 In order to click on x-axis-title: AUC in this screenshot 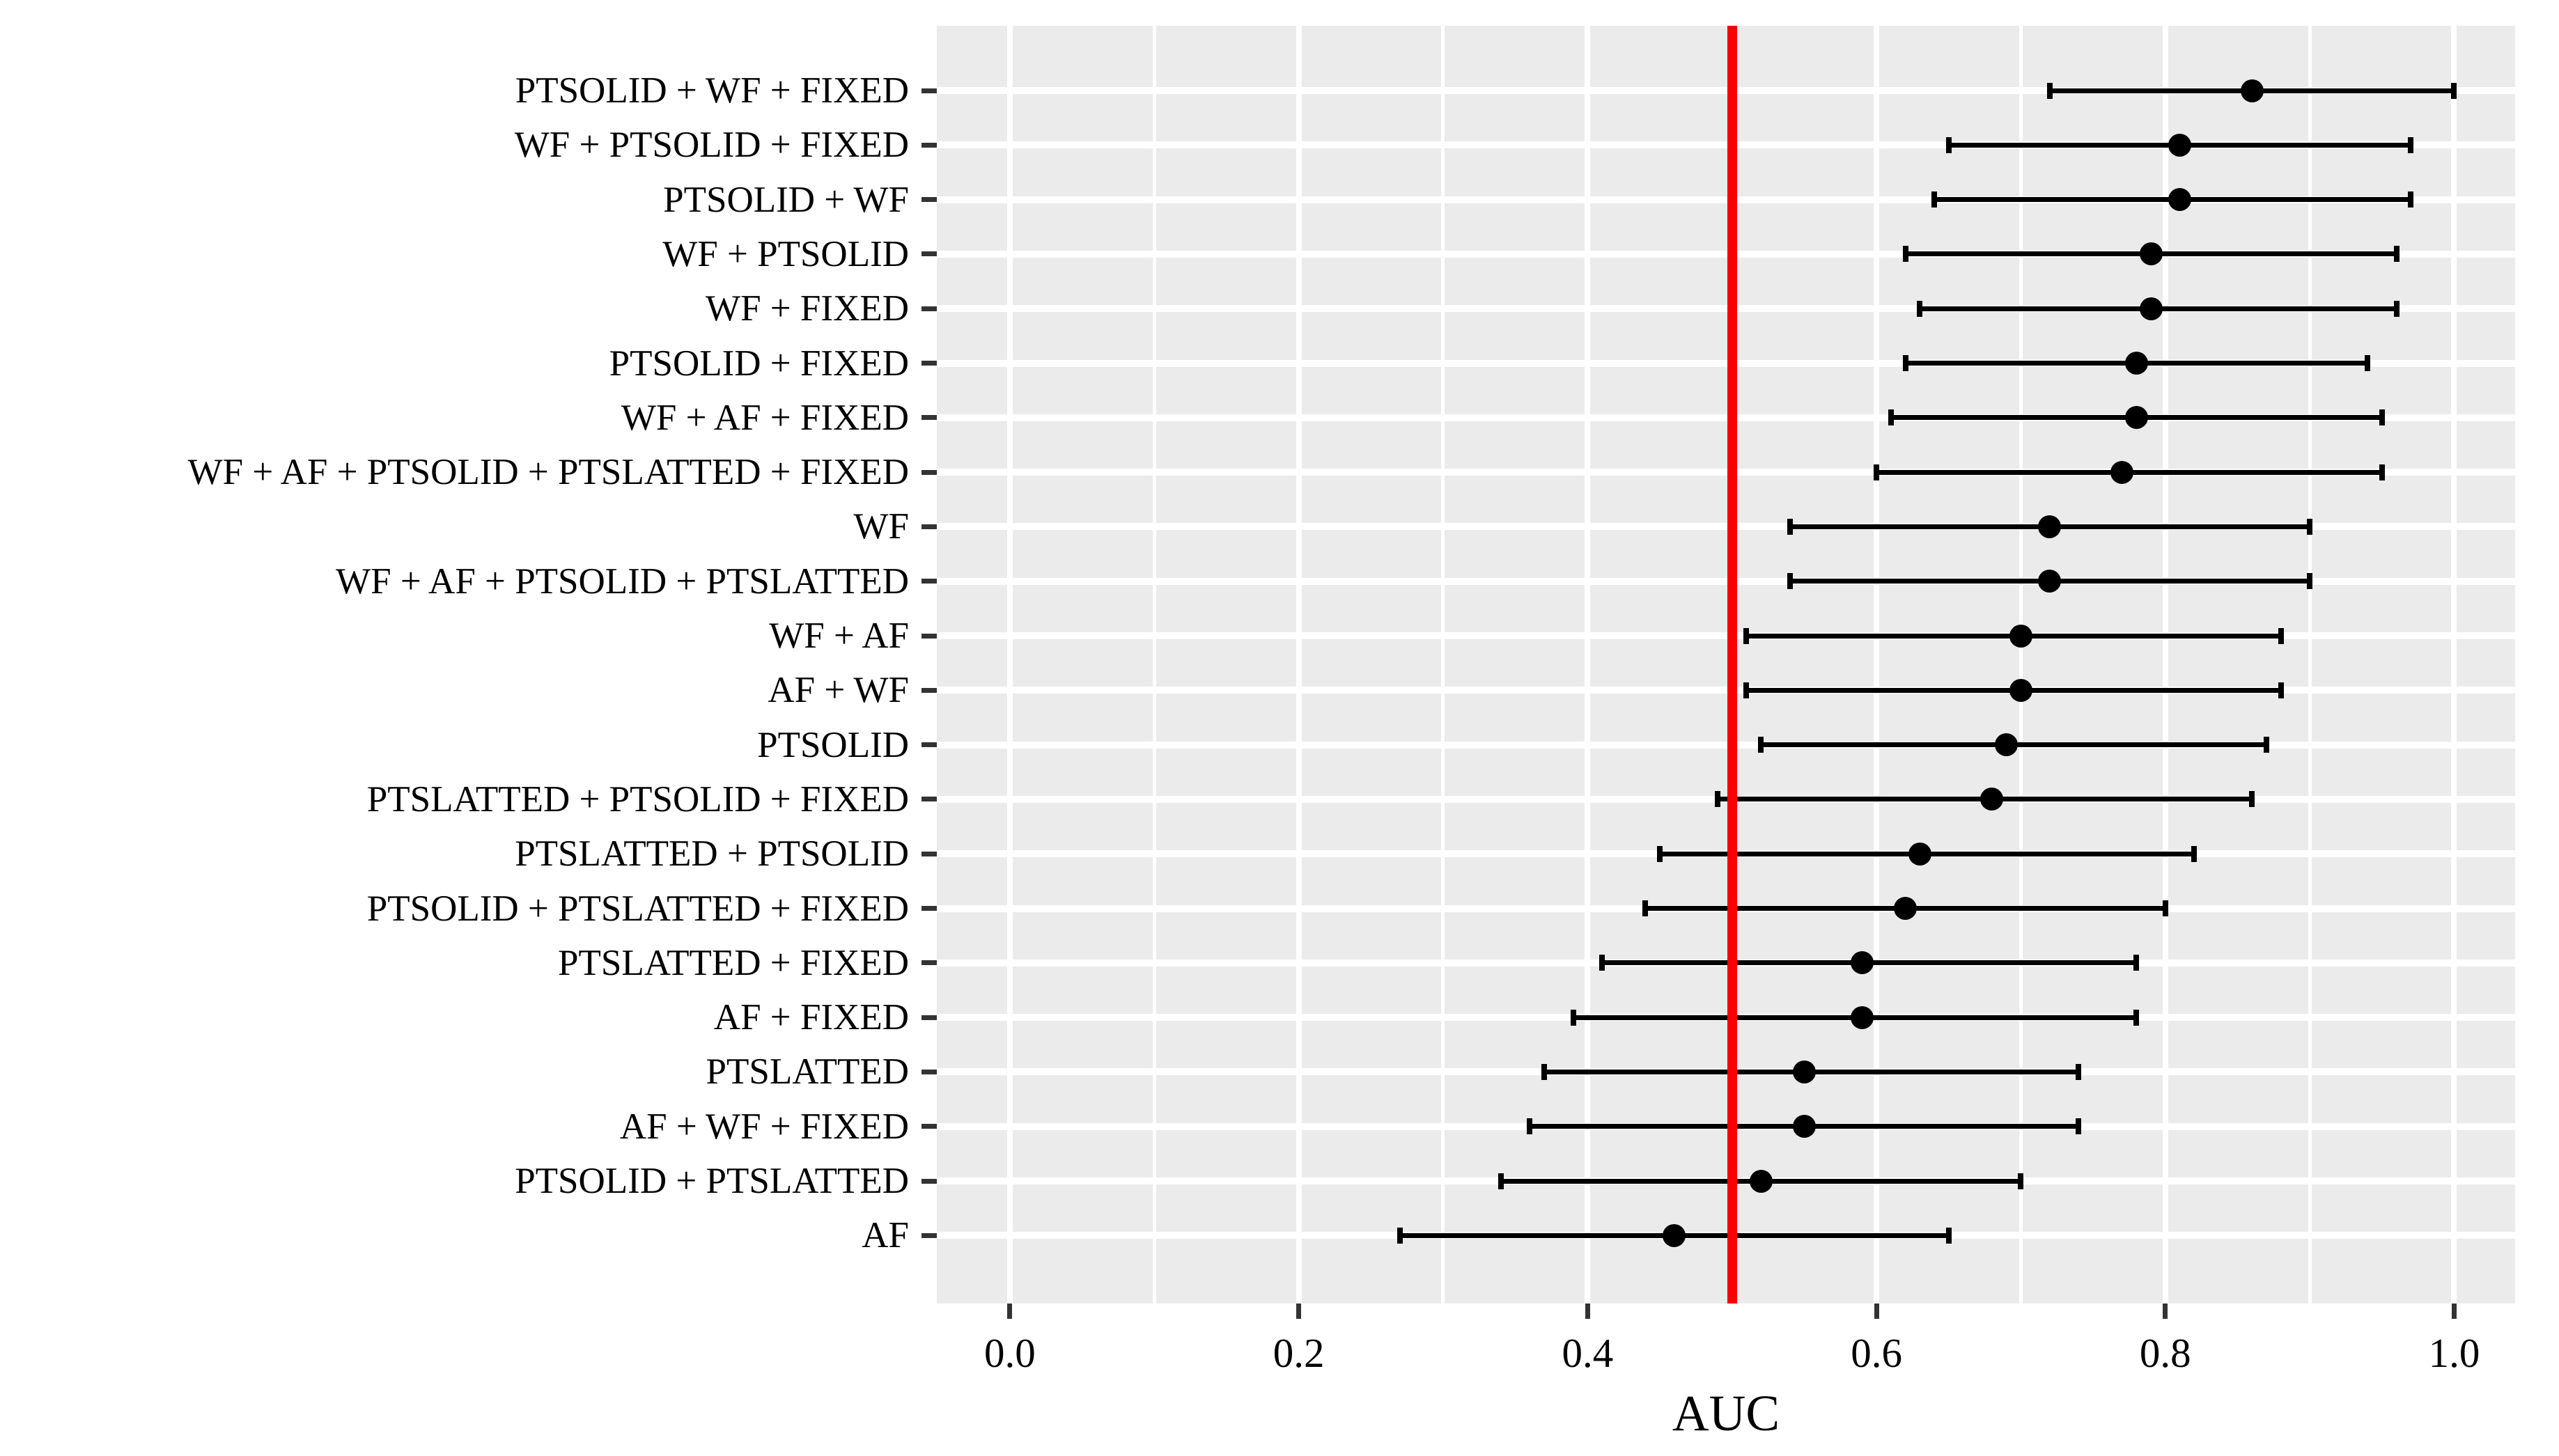, I will do `click(1726, 1413)`.